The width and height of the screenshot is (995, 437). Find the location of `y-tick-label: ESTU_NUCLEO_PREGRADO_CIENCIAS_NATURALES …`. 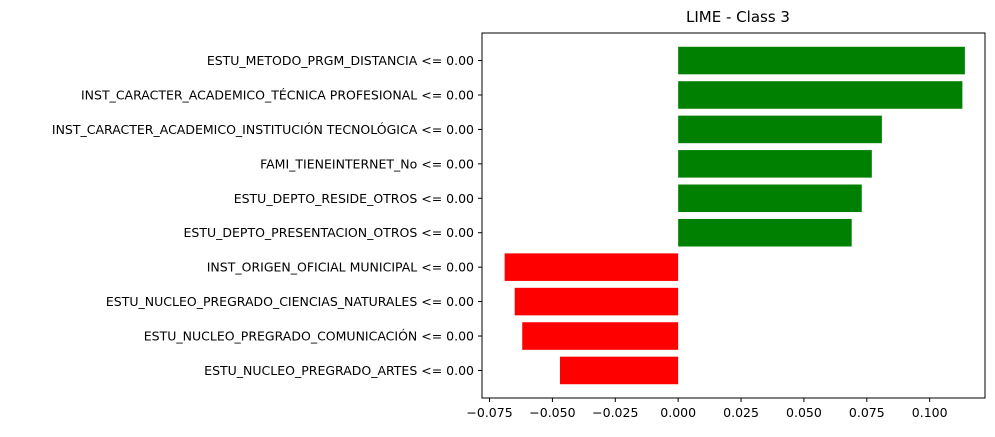

y-tick-label: ESTU_NUCLEO_PREGRADO_CIENCIAS_NATURALES … is located at coordinates (290, 301).